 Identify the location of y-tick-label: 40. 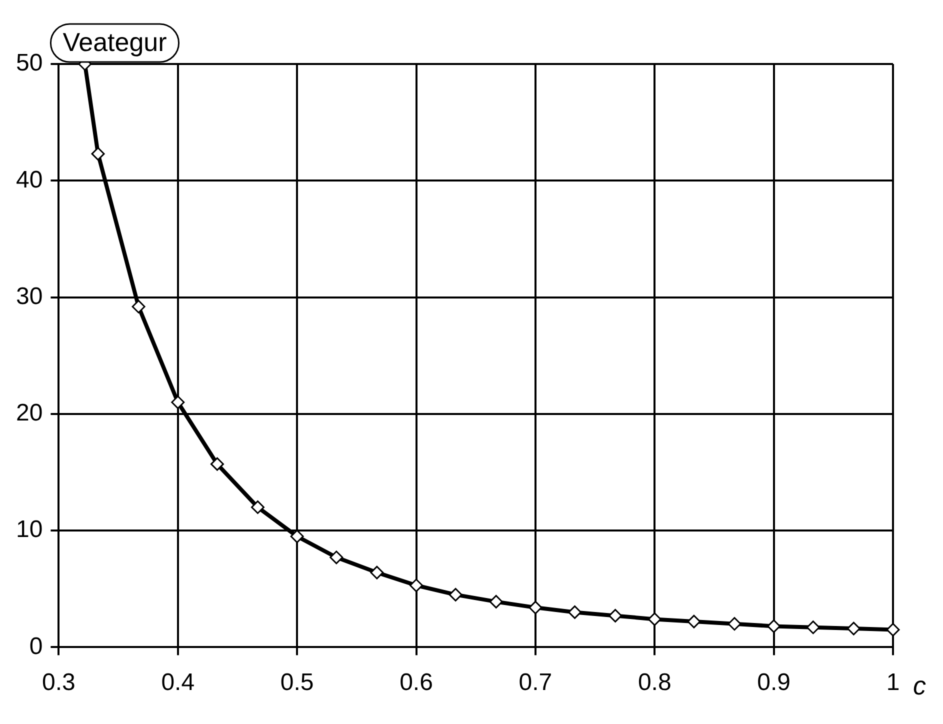
(29, 180).